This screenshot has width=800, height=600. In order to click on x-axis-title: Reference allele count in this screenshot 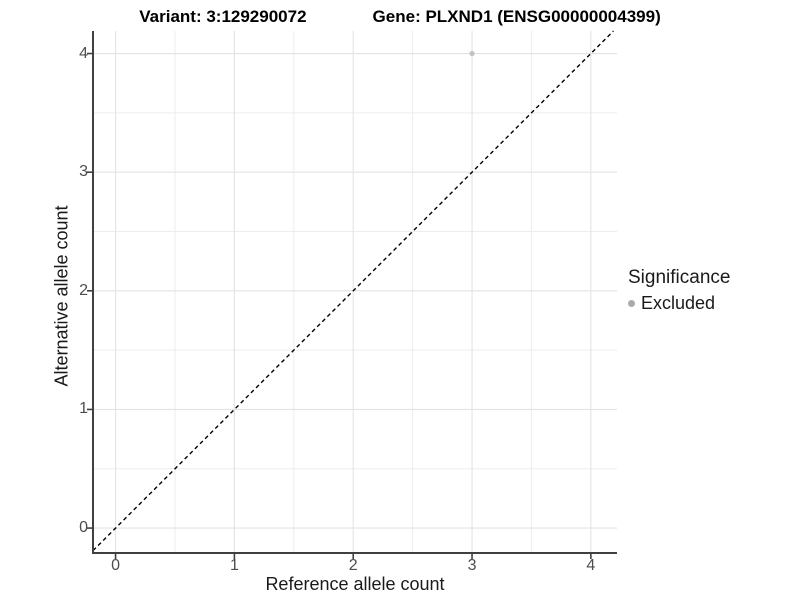, I will do `click(355, 584)`.